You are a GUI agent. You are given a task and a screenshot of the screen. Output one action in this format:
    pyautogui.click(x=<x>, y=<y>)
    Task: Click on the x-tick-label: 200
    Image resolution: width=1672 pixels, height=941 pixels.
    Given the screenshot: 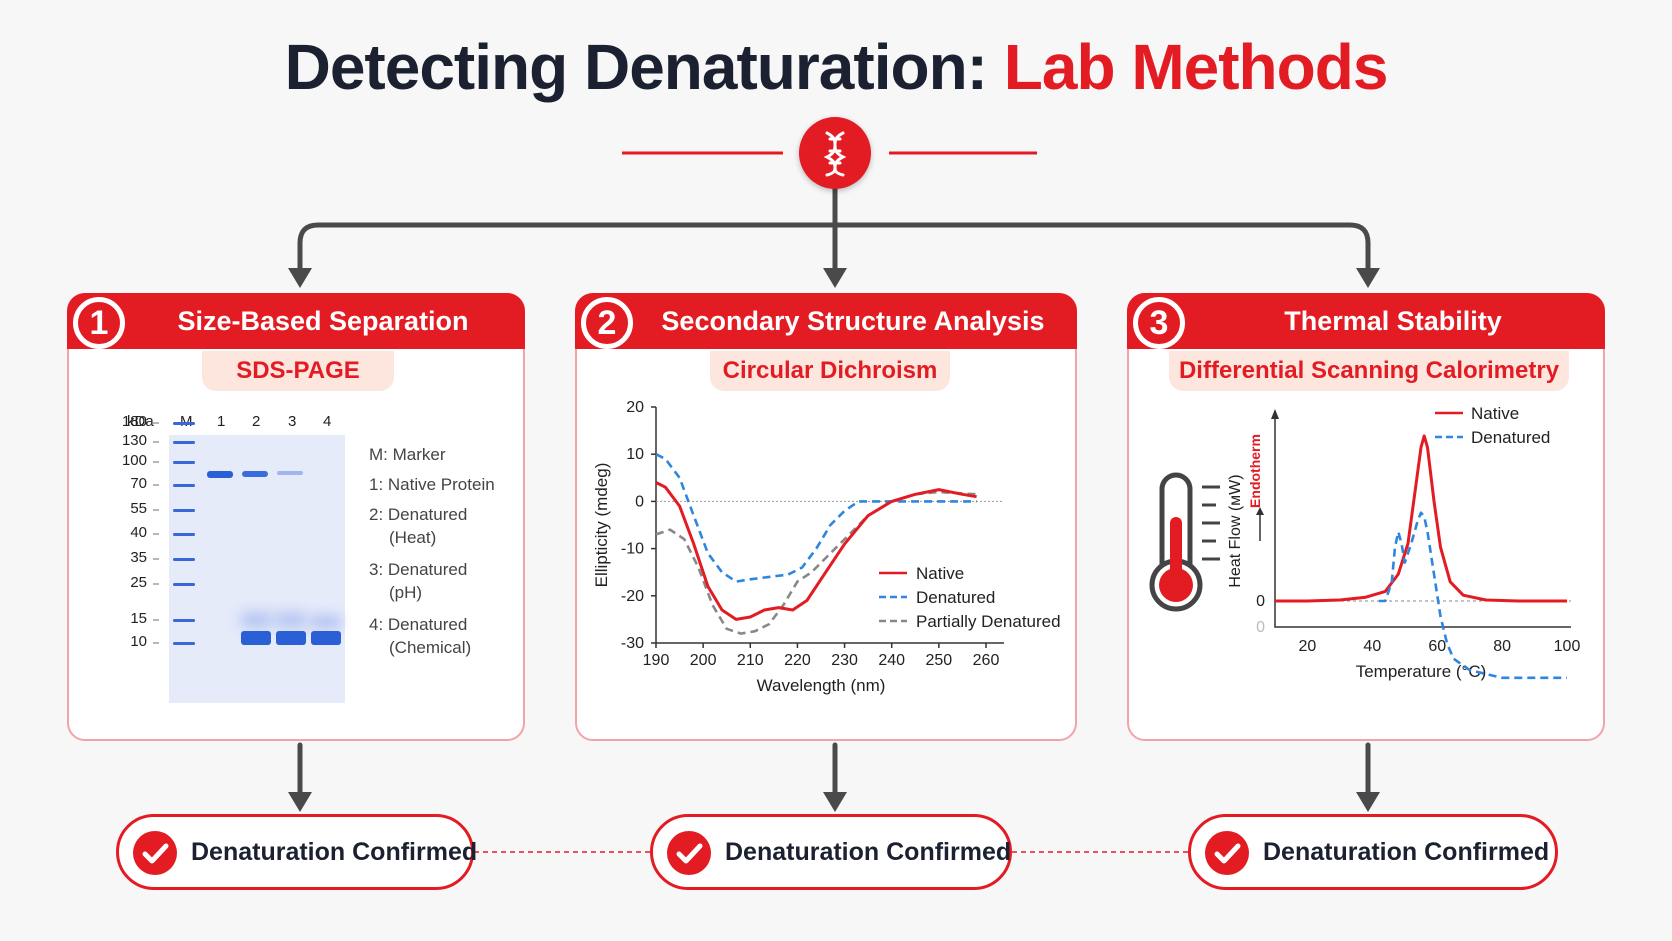 What is the action you would take?
    pyautogui.click(x=703, y=660)
    